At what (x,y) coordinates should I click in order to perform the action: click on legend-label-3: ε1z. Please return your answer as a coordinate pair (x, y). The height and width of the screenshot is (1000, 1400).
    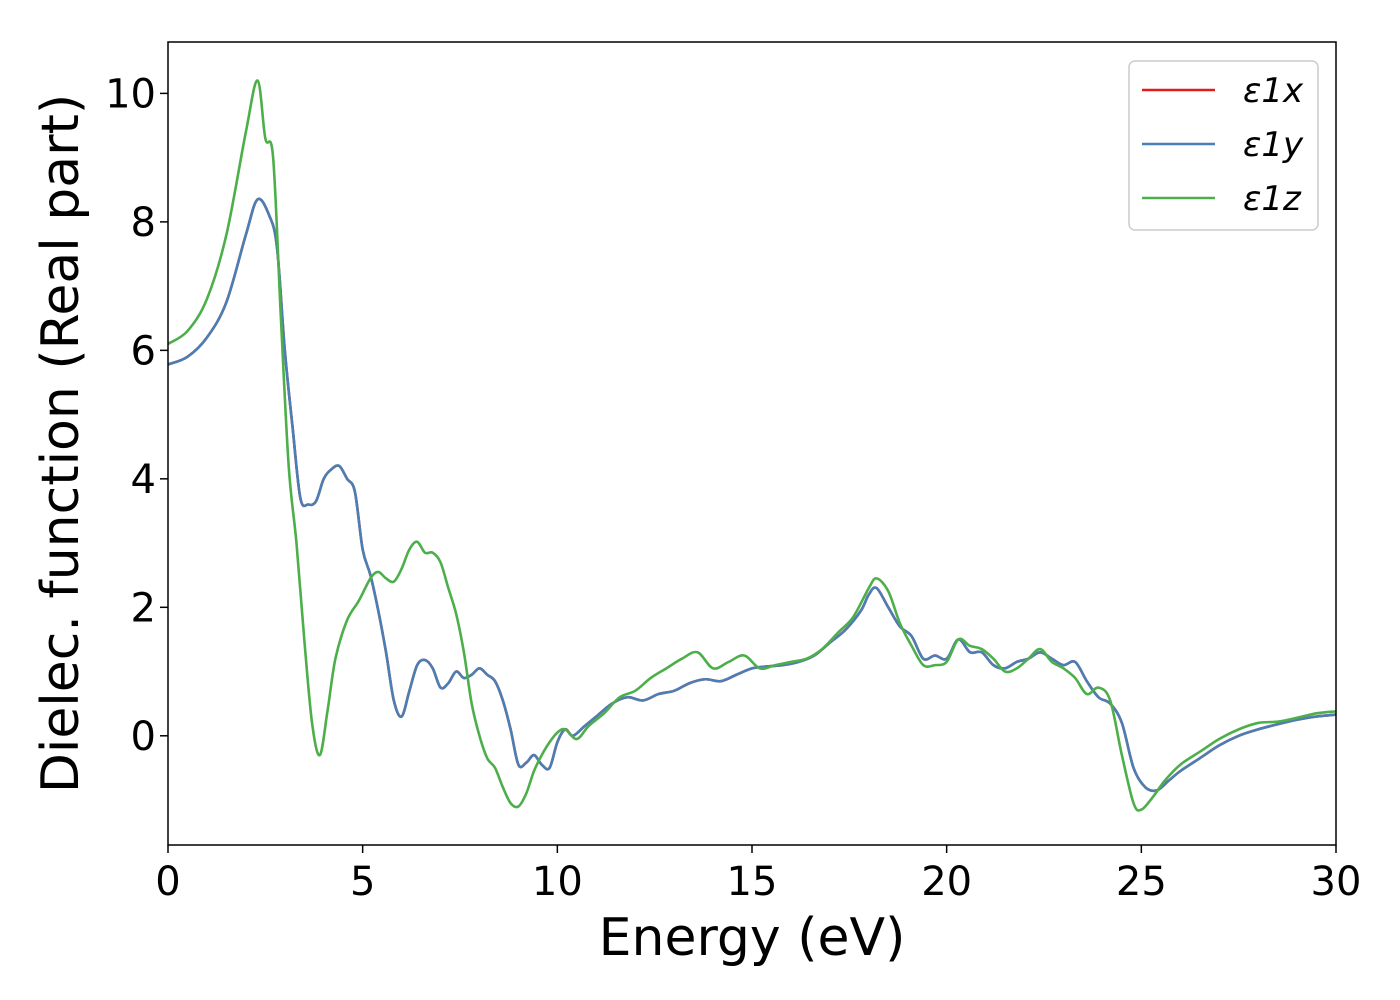
    Looking at the image, I should click on (1272, 199).